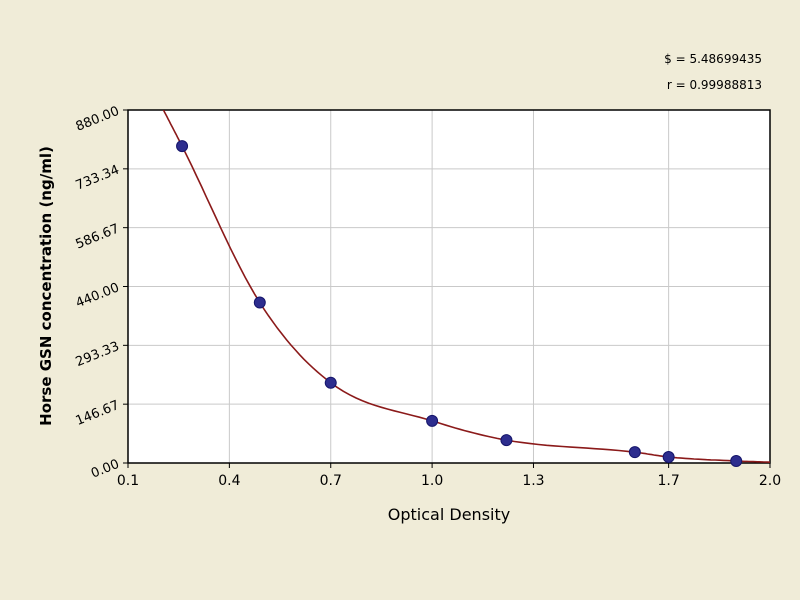 This screenshot has height=600, width=800. Describe the element at coordinates (128, 481) in the screenshot. I see `svg-text: 0.1` at that location.